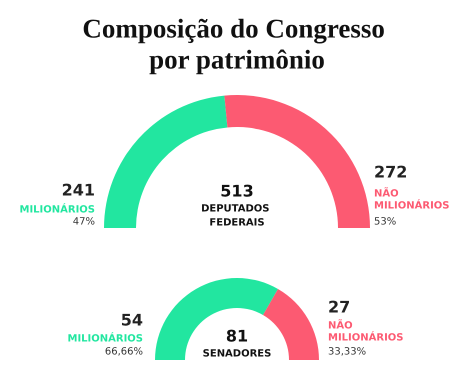 The height and width of the screenshot is (387, 474). Describe the element at coordinates (237, 216) in the screenshot. I see `text: DEPUTADOS FEDERAIS` at that location.